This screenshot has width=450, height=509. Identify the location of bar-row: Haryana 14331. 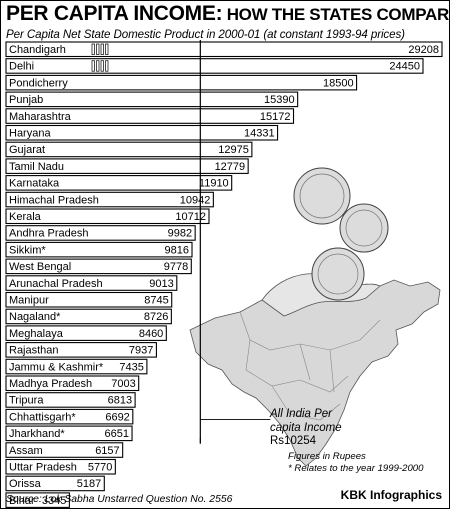
(142, 132).